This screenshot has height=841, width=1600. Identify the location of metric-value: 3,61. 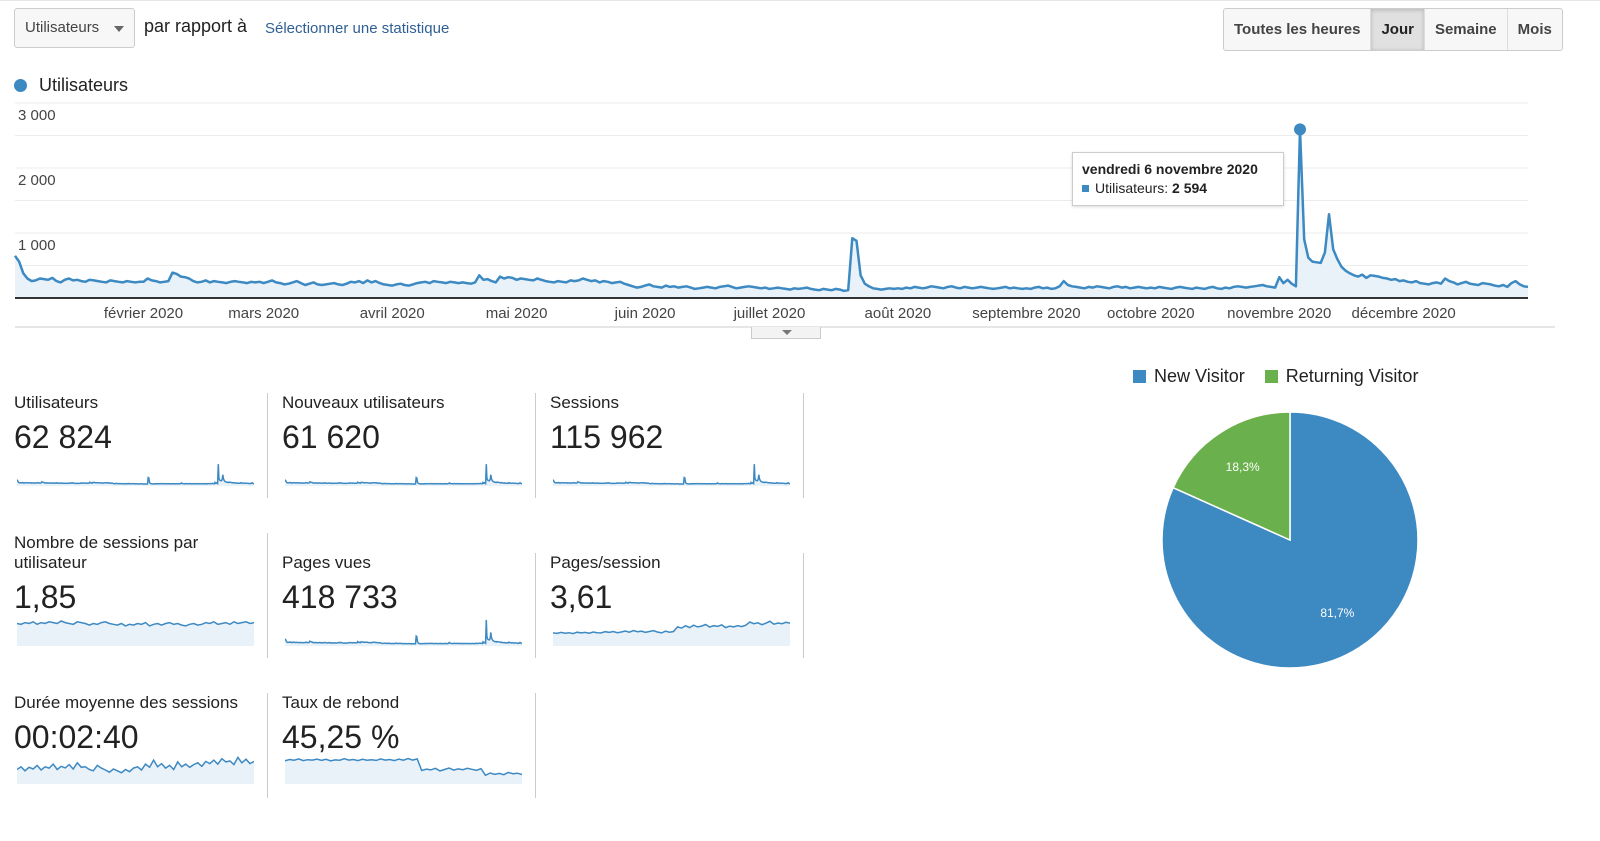
(581, 597).